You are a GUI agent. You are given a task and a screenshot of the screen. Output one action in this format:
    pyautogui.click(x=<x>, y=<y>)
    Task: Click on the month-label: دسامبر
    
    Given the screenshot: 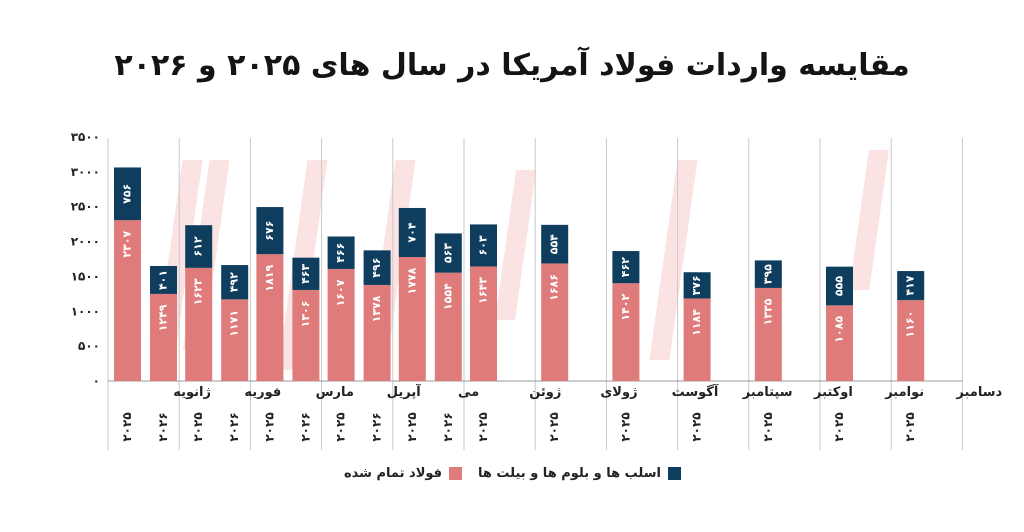 What is the action you would take?
    pyautogui.click(x=978, y=392)
    